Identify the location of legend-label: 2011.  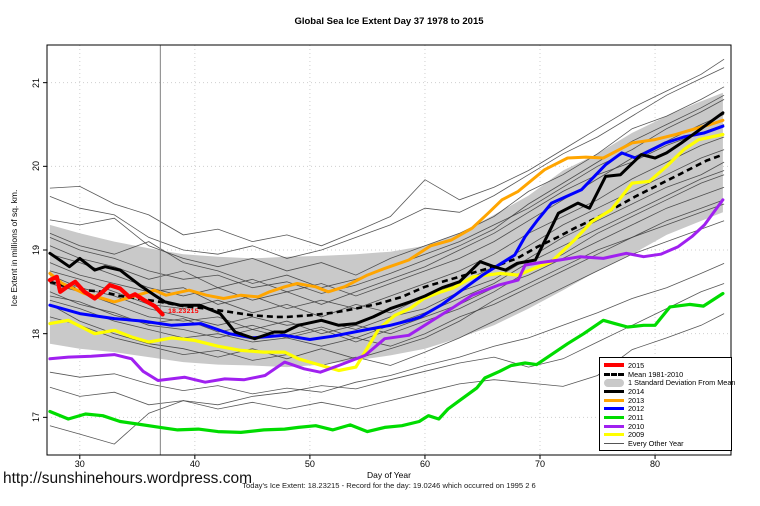
(636, 417).